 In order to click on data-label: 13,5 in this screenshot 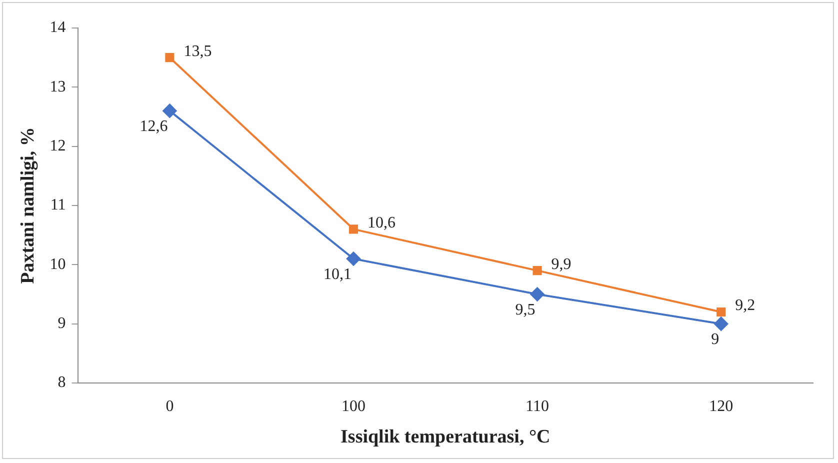, I will do `click(198, 51)`.